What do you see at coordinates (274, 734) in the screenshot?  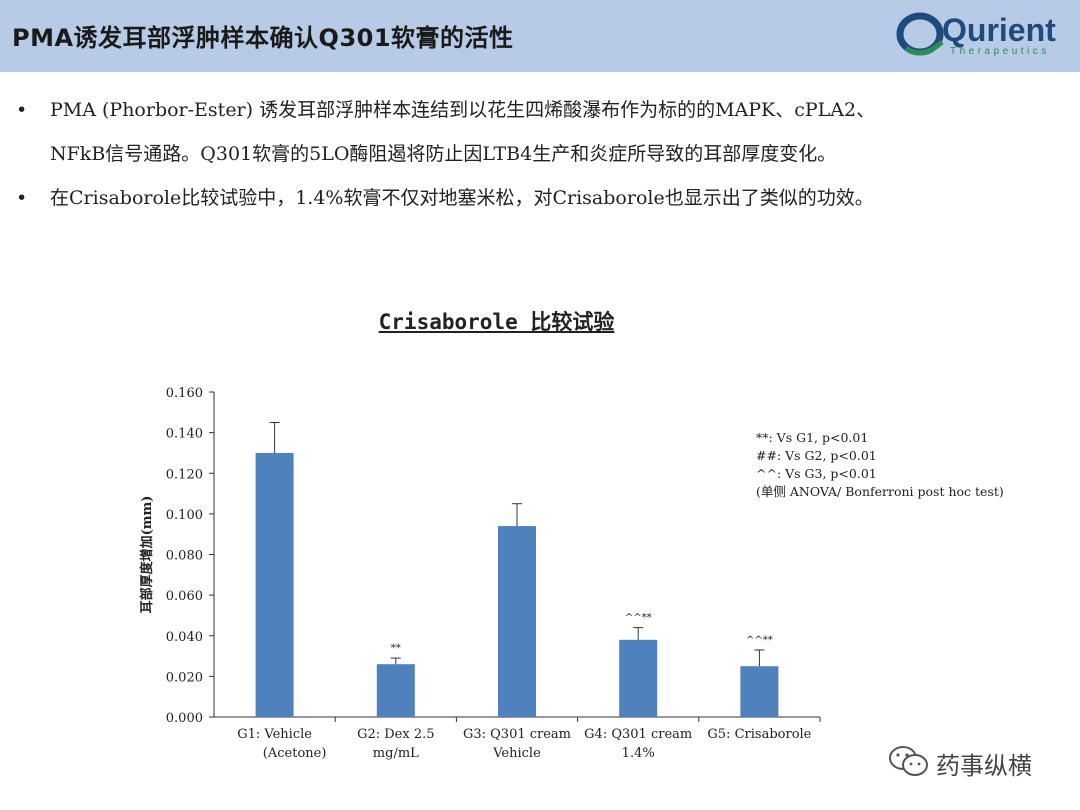 I see `x-tick-label: G1: Vehicle` at bounding box center [274, 734].